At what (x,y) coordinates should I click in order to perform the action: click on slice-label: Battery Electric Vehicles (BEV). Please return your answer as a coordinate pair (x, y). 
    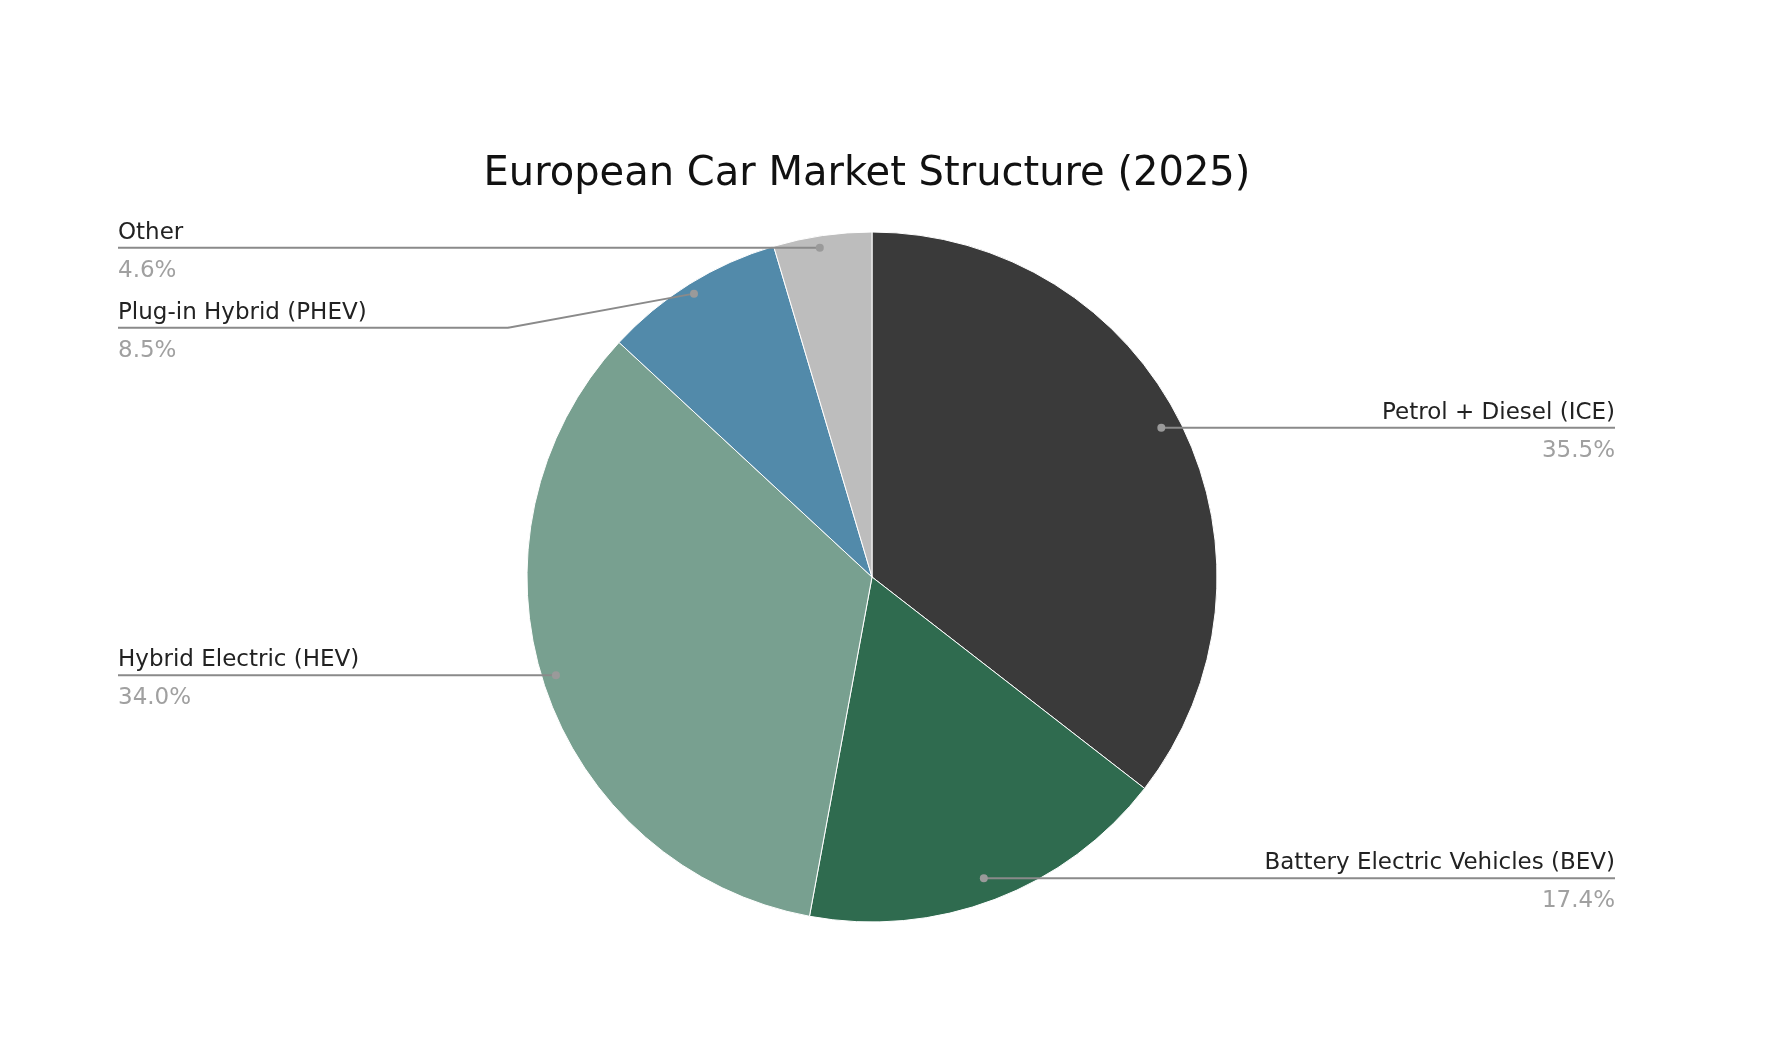
    Looking at the image, I should click on (1439, 861).